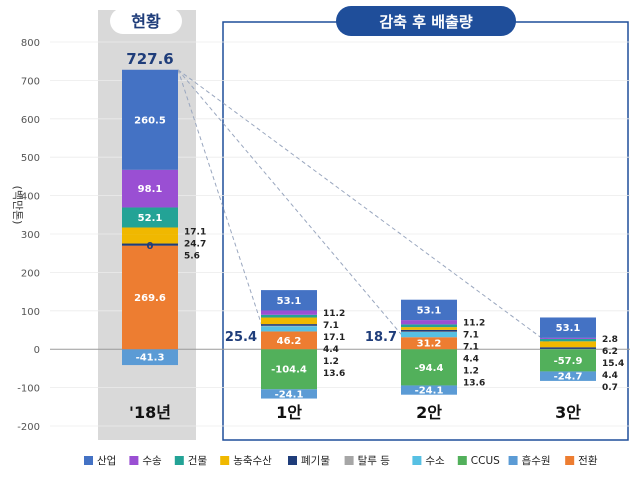  I want to click on current-header-pill, so click(146, 21).